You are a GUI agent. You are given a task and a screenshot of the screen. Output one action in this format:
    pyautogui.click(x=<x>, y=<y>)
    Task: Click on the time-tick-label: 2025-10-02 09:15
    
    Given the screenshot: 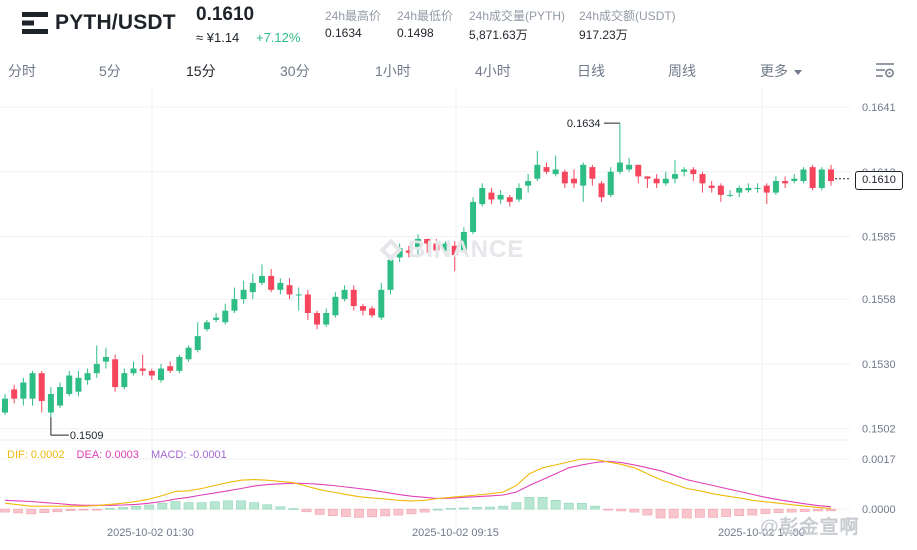 What is the action you would take?
    pyautogui.click(x=455, y=533)
    